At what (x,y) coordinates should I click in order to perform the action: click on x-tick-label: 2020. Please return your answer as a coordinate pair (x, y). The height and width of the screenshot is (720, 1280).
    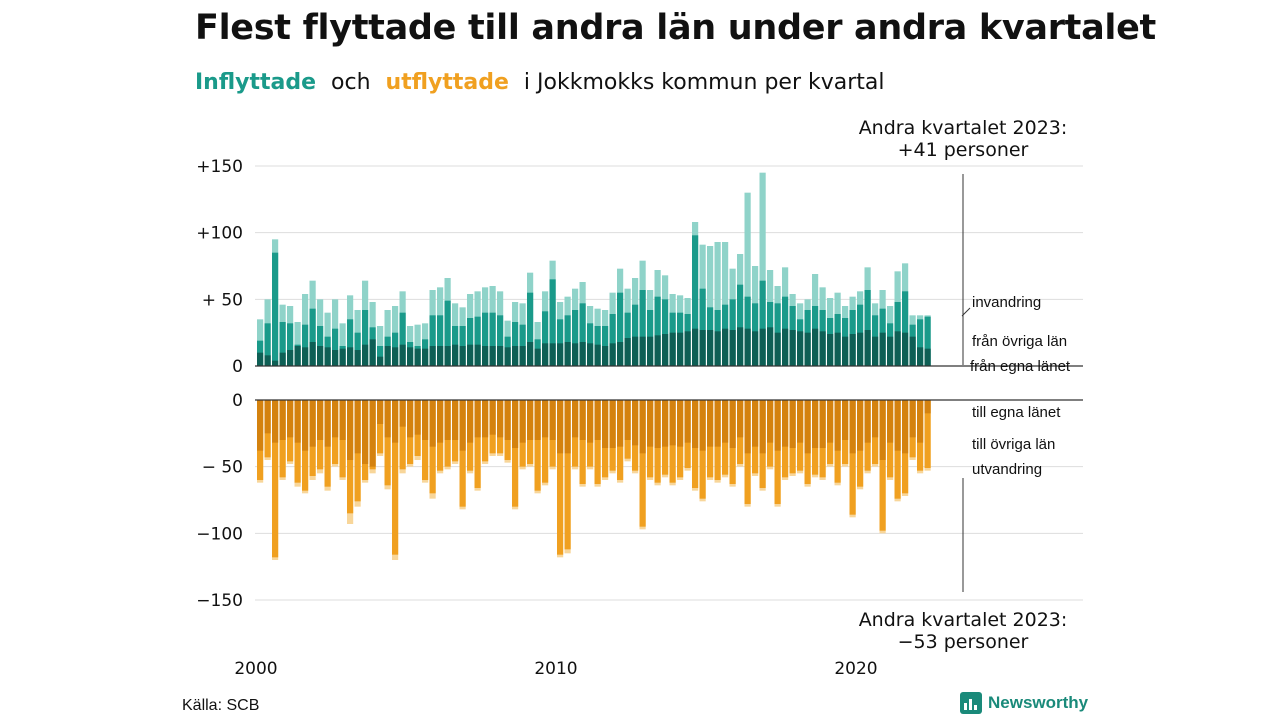
    Looking at the image, I should click on (855, 669).